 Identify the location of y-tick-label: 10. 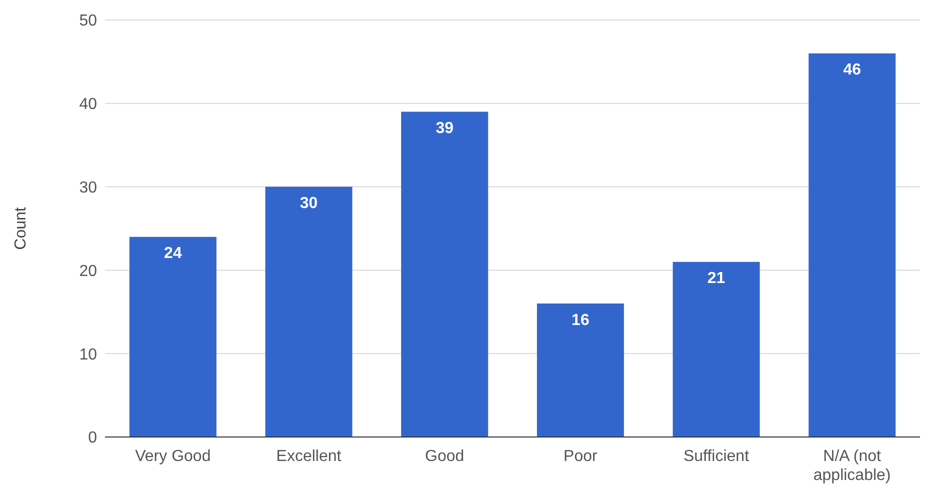
(88, 355).